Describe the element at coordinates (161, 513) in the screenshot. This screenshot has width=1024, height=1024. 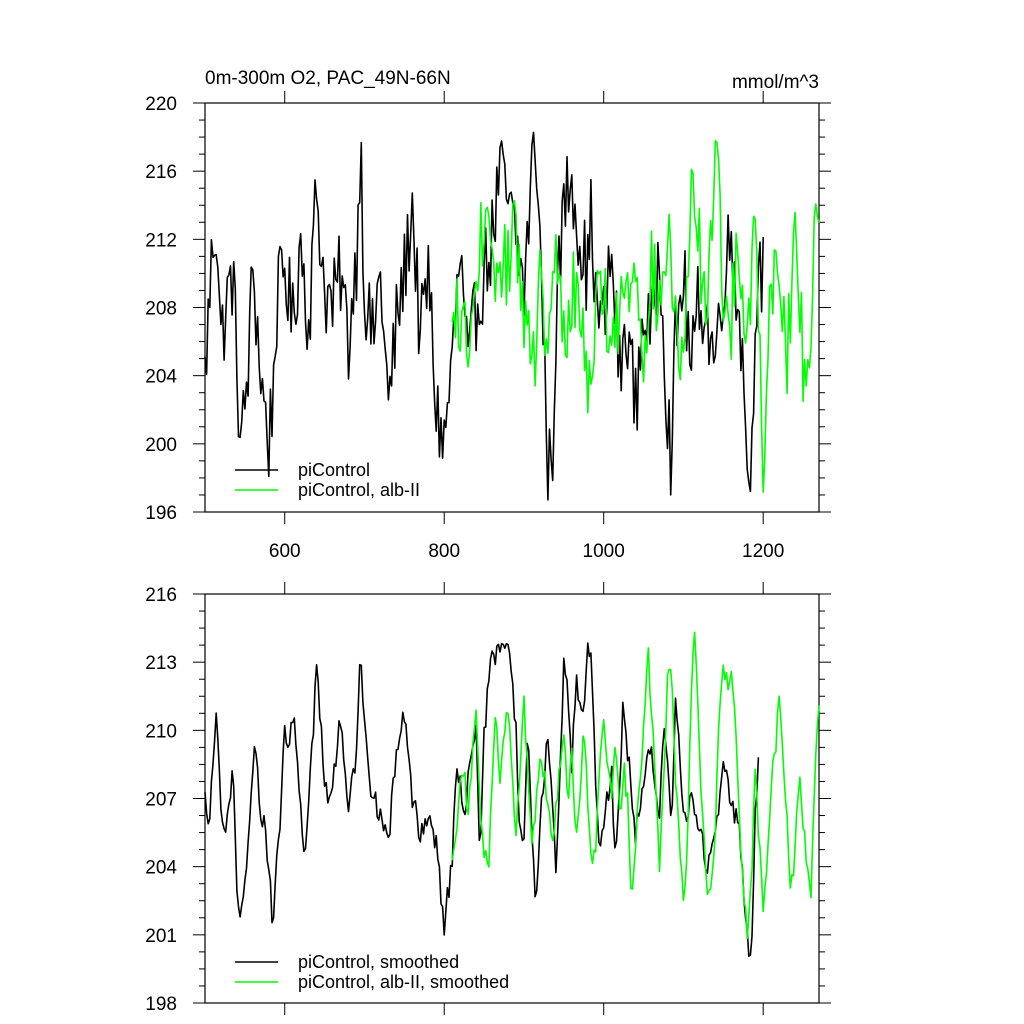
I see `y-tick-label: 196` at that location.